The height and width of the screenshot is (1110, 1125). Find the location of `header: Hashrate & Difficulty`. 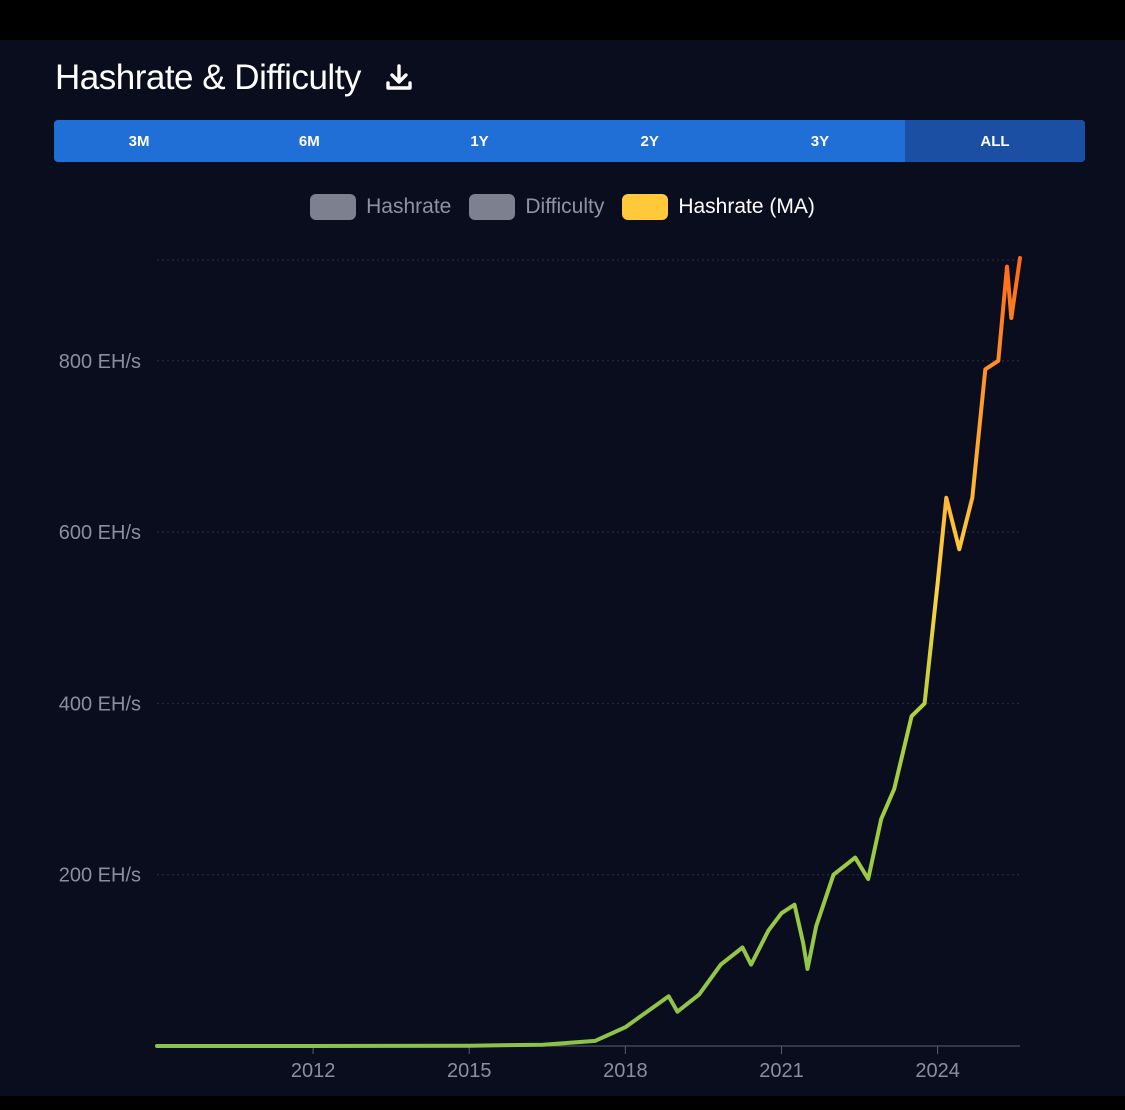

header: Hashrate & Difficulty is located at coordinates (235, 78).